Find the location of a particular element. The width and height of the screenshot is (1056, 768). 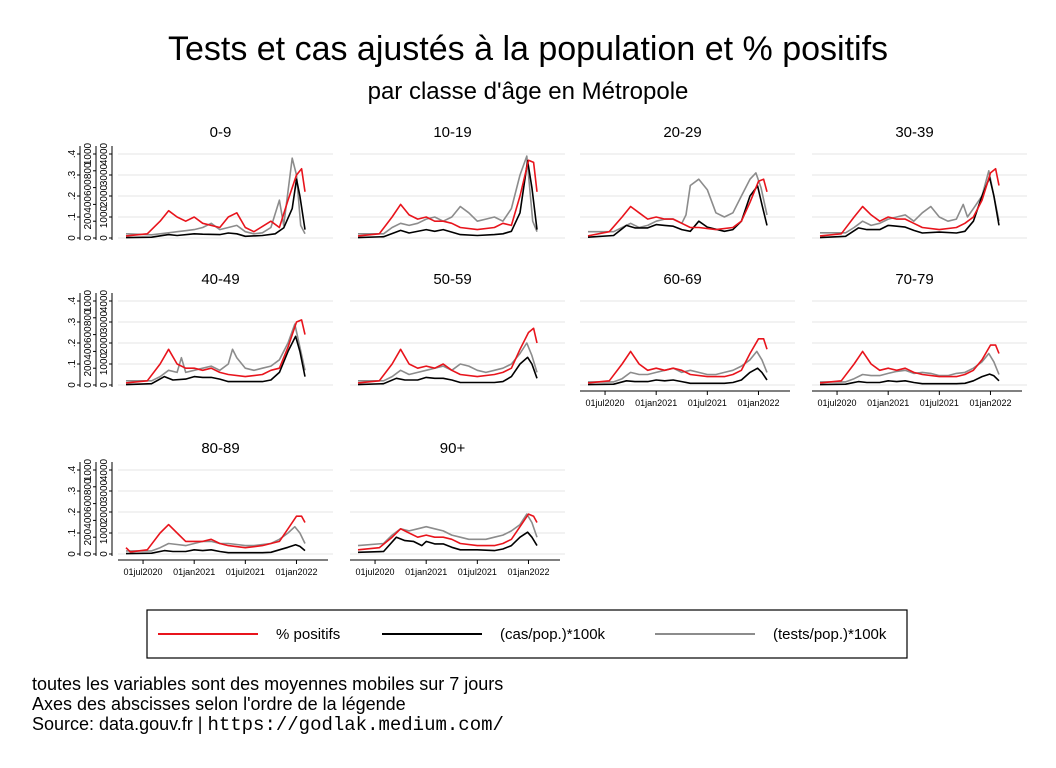

legend-box is located at coordinates (527, 634).